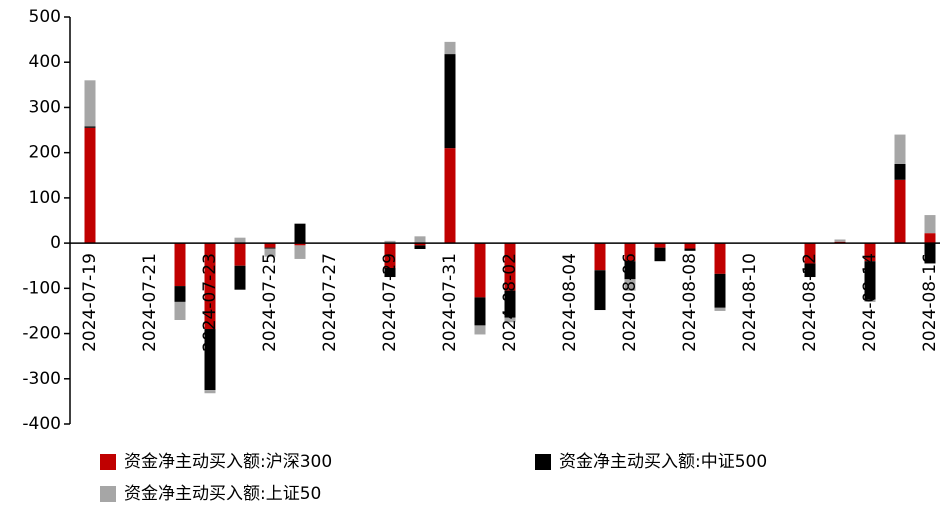 The height and width of the screenshot is (511, 940). What do you see at coordinates (690, 302) in the screenshot?
I see `x-tick-label: 2024-08-08` at bounding box center [690, 302].